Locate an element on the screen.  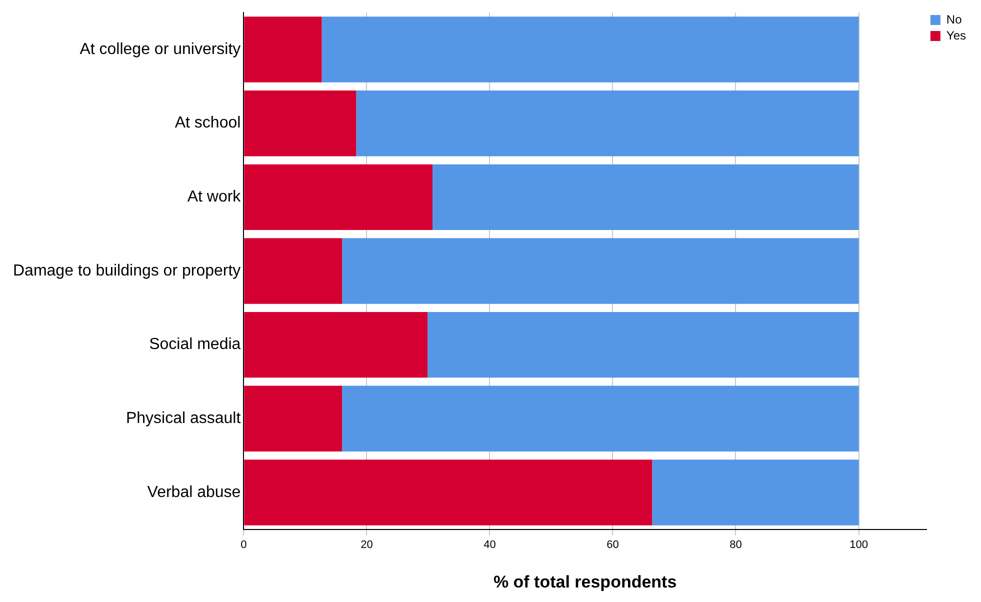
y-tick-label: Social media is located at coordinates (195, 345).